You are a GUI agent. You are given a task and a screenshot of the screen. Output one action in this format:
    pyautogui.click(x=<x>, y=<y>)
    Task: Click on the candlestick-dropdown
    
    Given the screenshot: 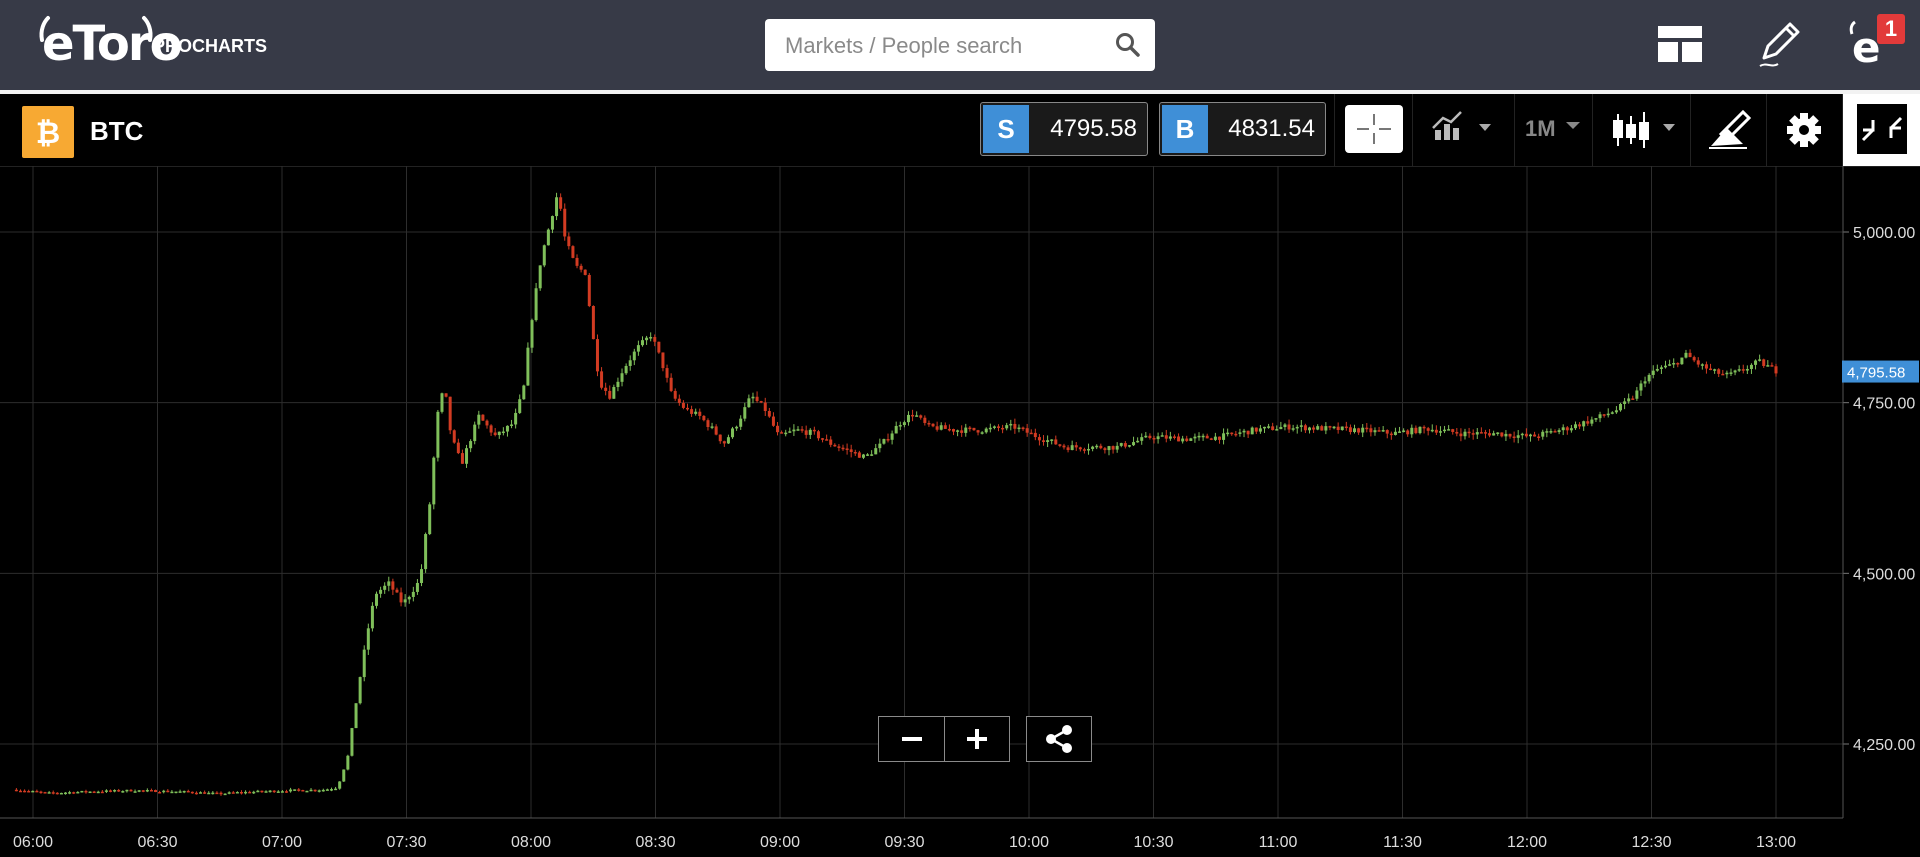 What is the action you would take?
    pyautogui.click(x=1640, y=130)
    